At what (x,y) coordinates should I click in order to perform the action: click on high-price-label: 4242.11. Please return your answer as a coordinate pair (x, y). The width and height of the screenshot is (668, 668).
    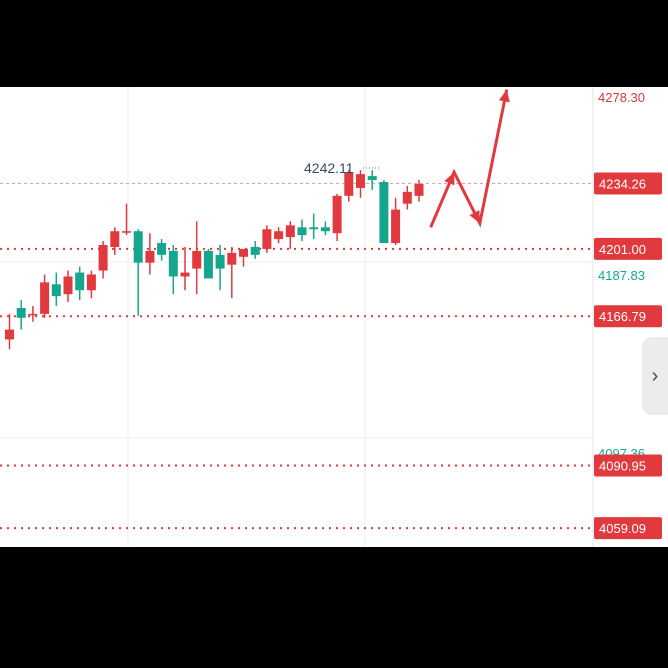
    Looking at the image, I should click on (329, 168).